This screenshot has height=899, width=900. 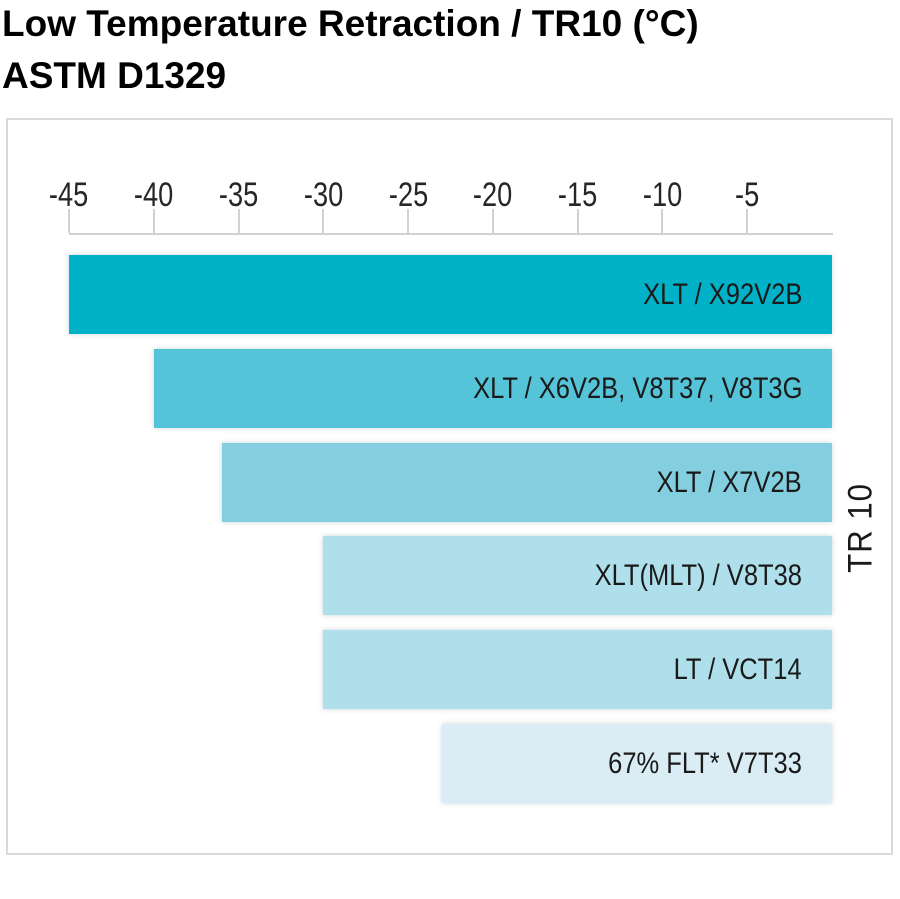 I want to click on x-axis-line, so click(x=451, y=234).